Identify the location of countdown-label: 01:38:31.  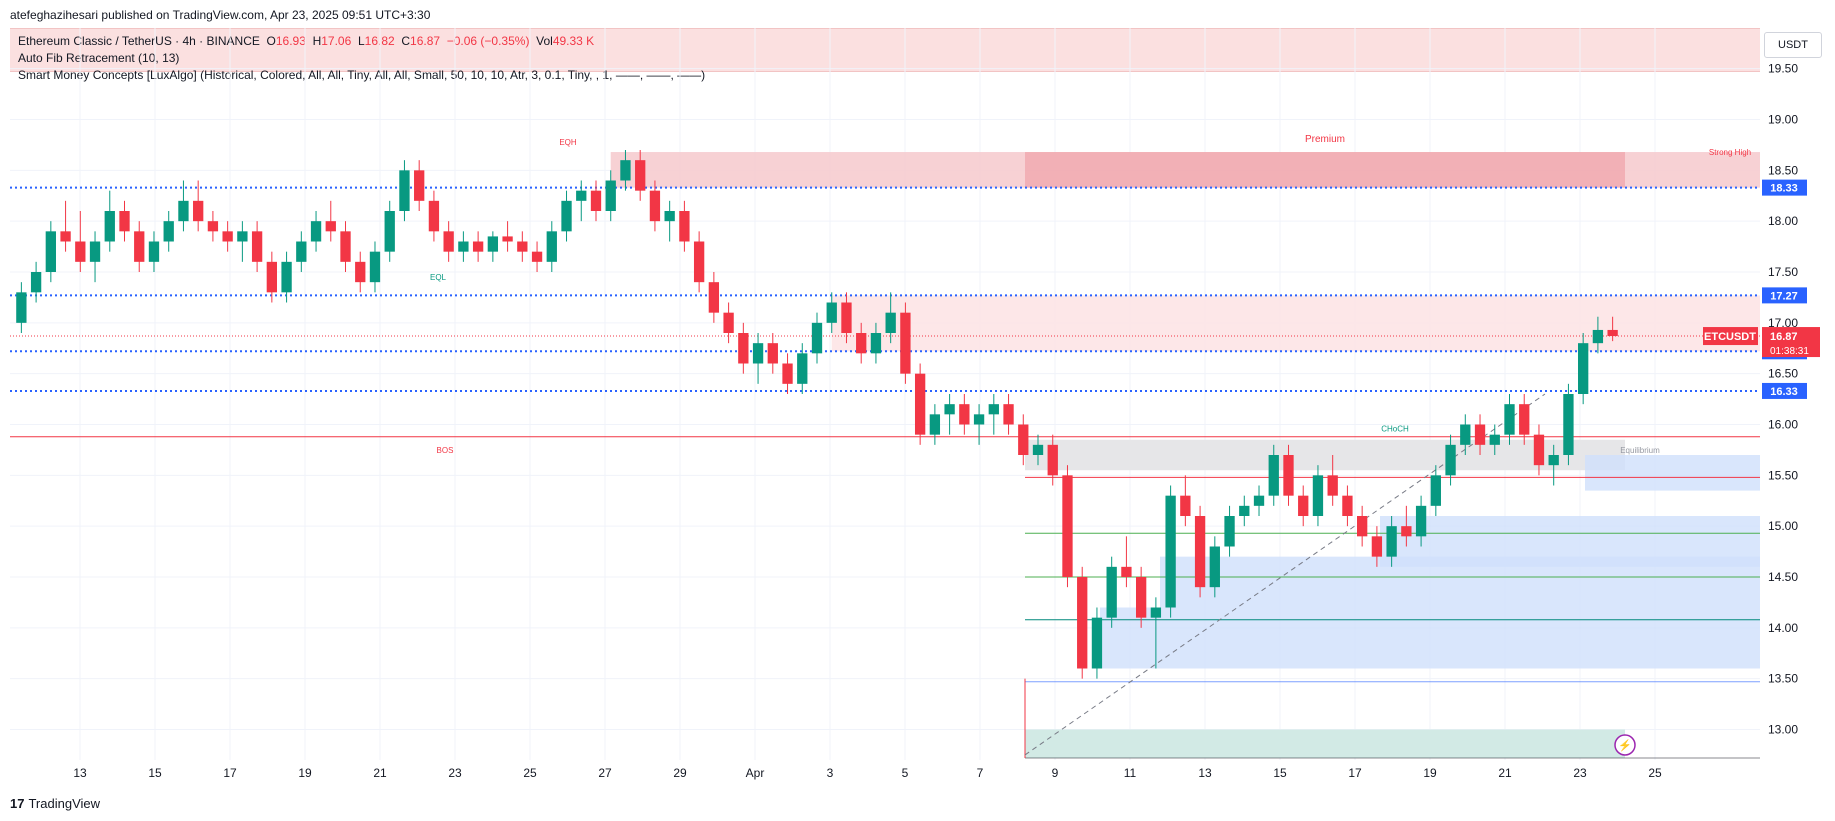
(1789, 351).